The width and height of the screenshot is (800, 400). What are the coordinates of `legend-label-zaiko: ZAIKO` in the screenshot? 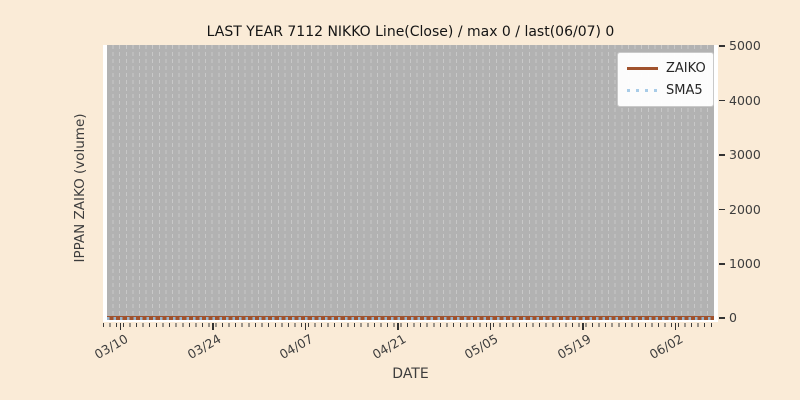 It's located at (686, 68).